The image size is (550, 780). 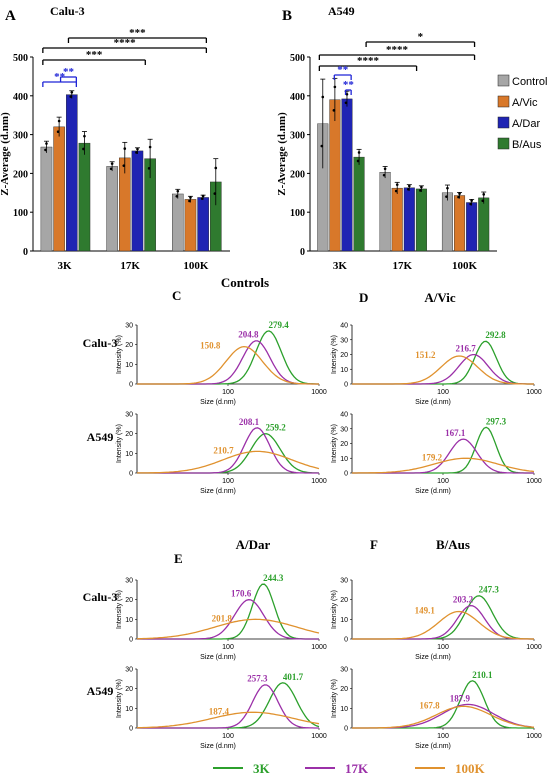 I want to click on panel-title: Controls, so click(x=245, y=282).